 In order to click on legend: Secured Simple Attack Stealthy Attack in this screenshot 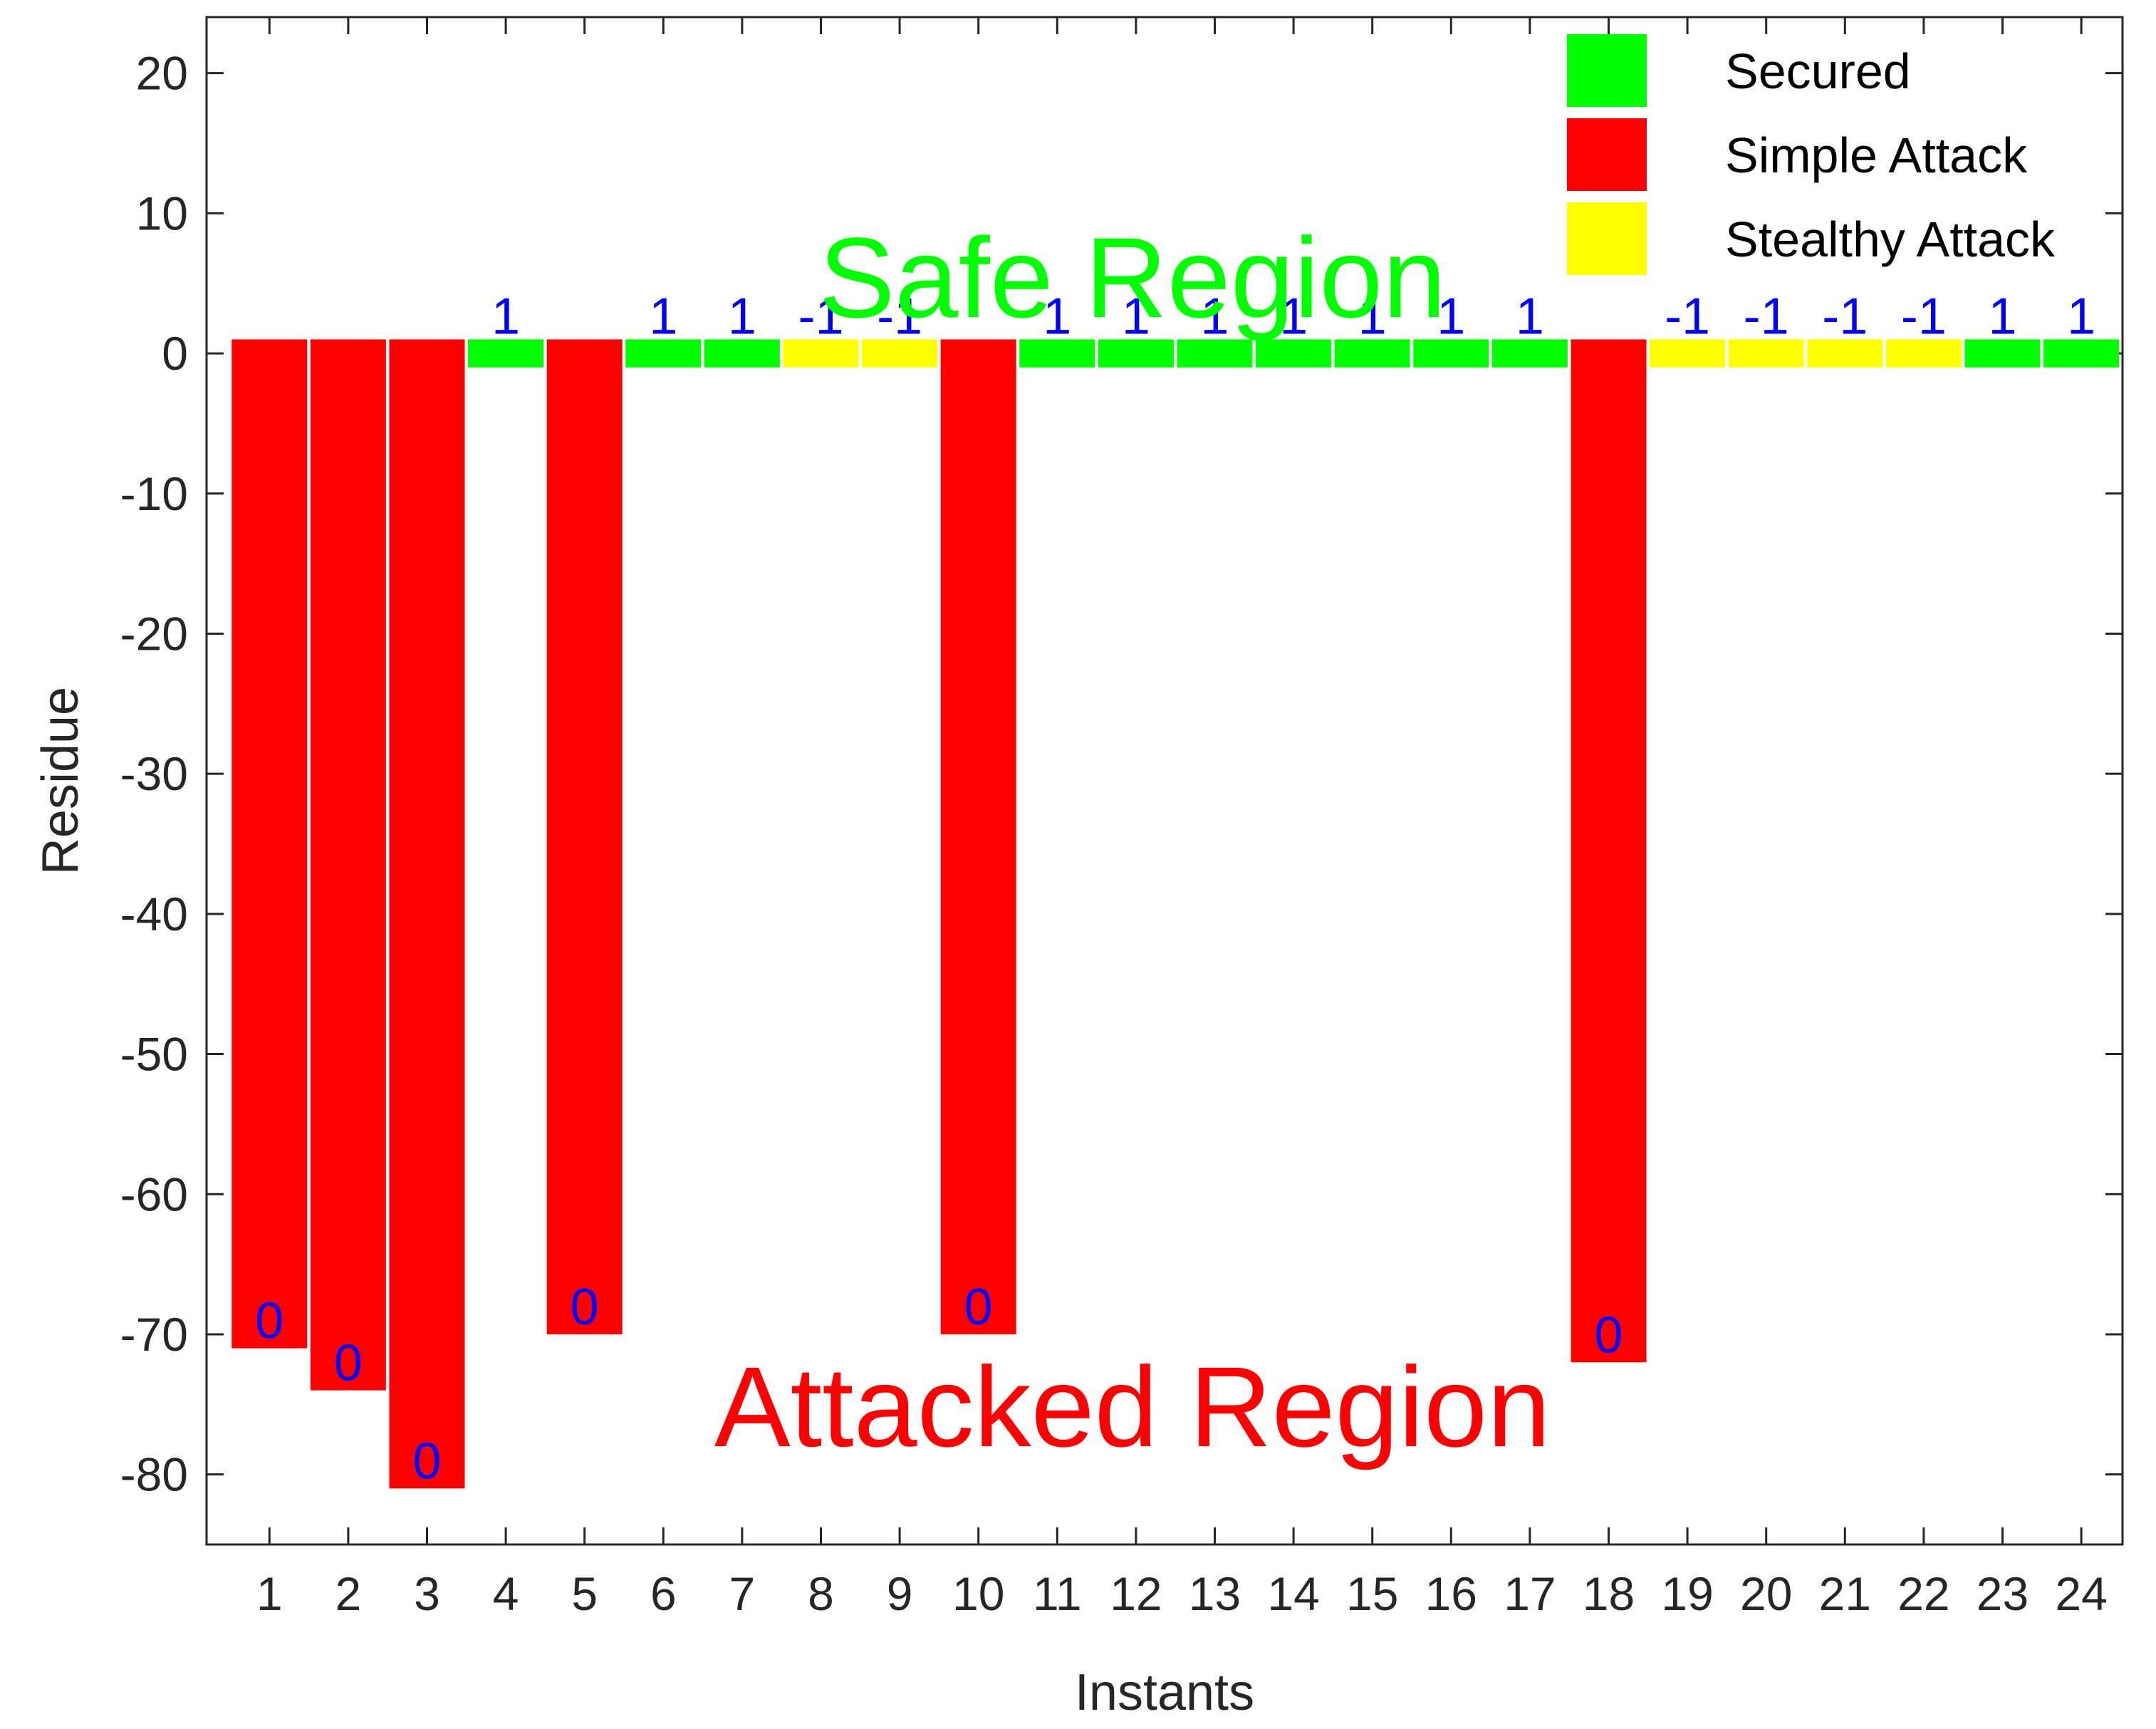, I will do `click(1811, 154)`.